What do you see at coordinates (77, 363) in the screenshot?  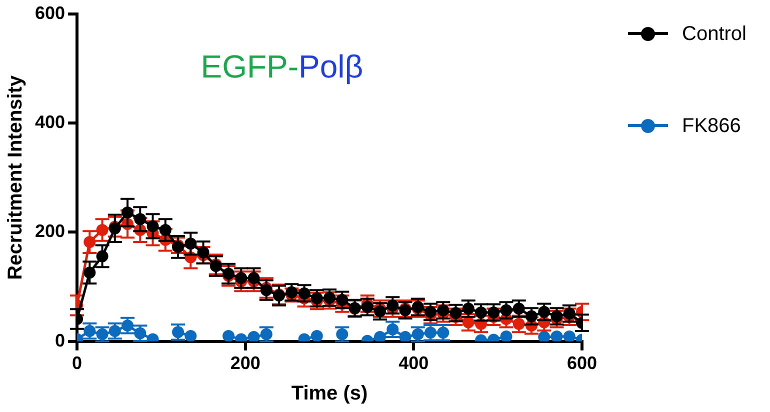 I see `x-tick-label: 0` at bounding box center [77, 363].